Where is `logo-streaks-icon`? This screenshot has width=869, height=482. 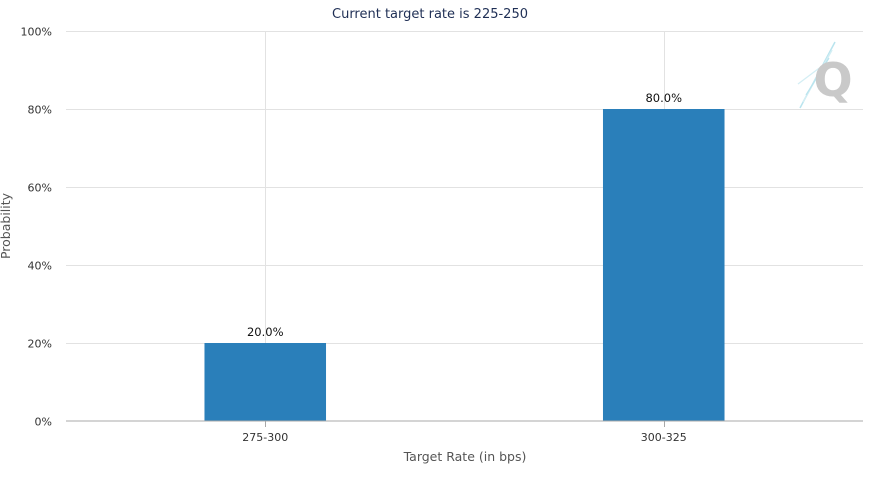 logo-streaks-icon is located at coordinates (816, 75).